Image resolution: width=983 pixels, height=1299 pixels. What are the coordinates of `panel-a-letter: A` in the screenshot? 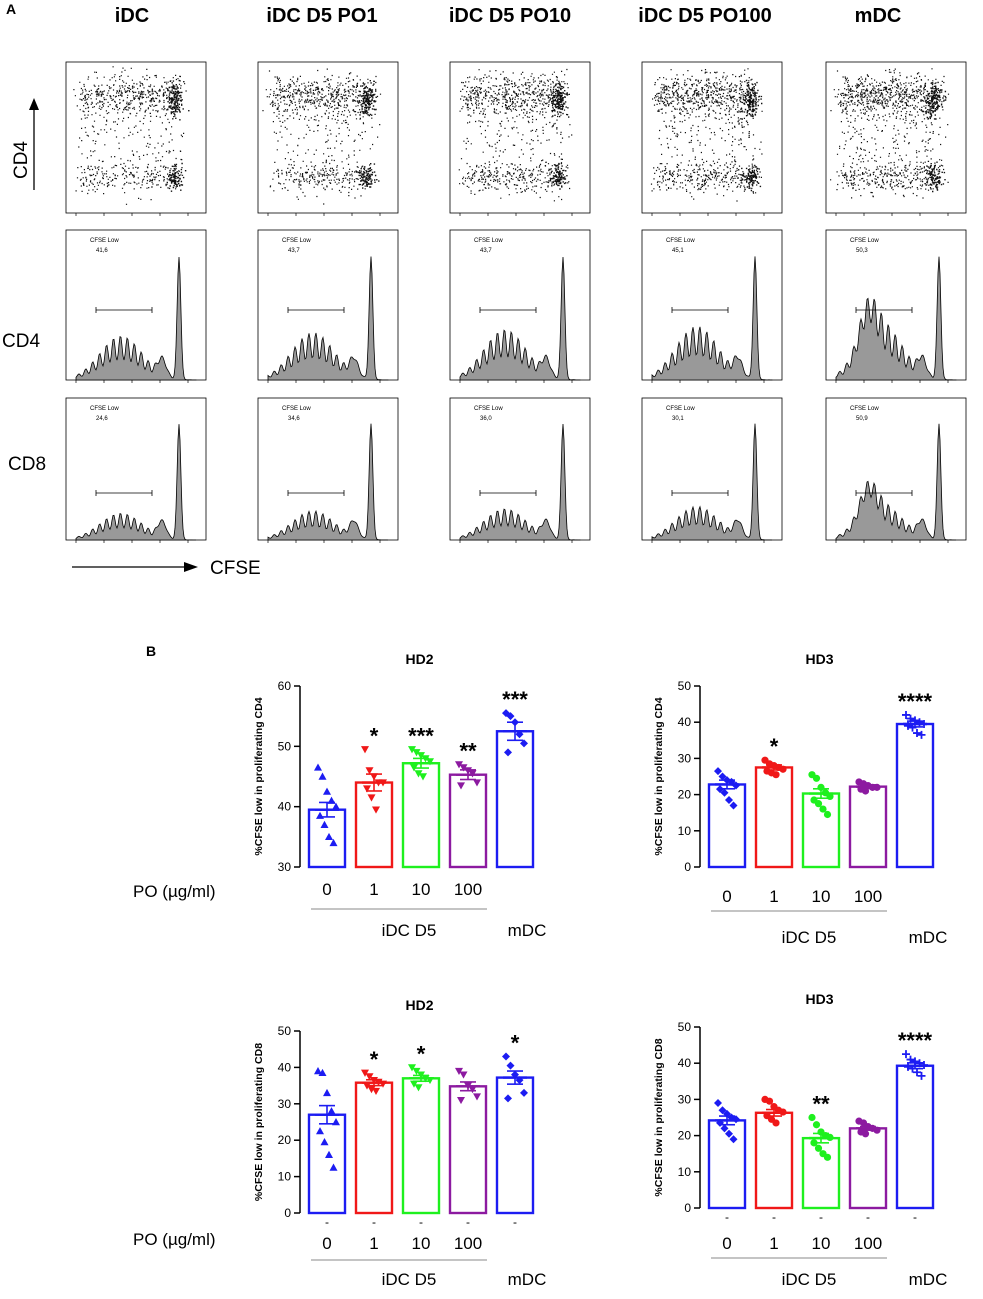 It's located at (11, 9).